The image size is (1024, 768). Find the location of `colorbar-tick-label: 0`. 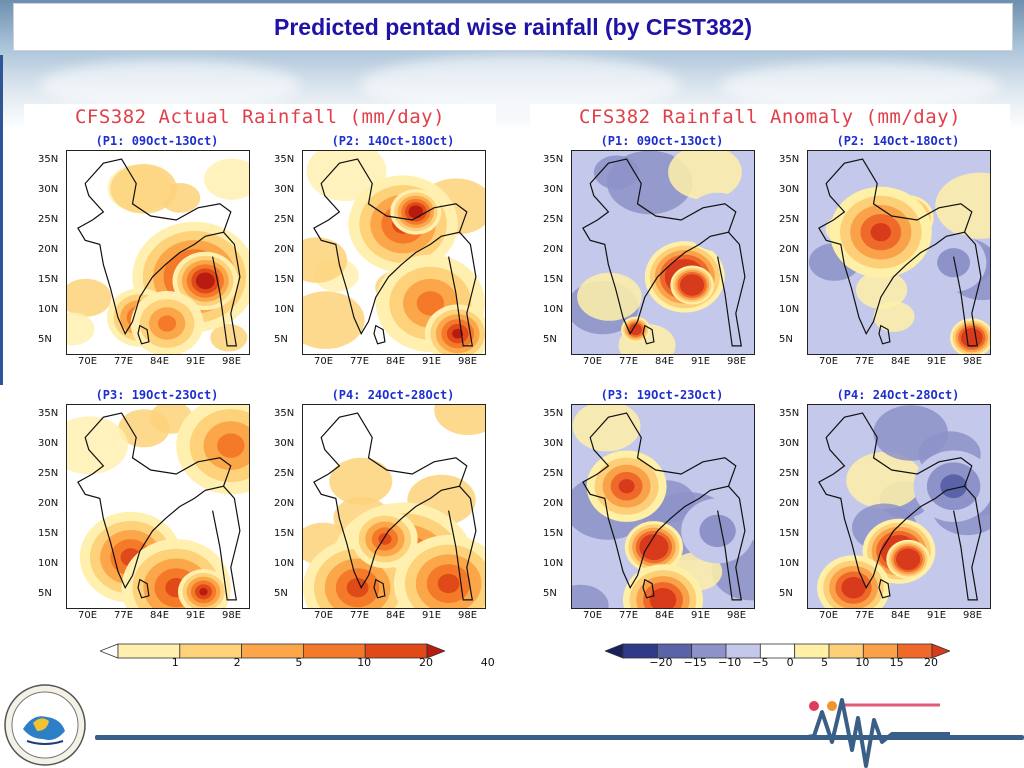

colorbar-tick-label: 0 is located at coordinates (790, 662).